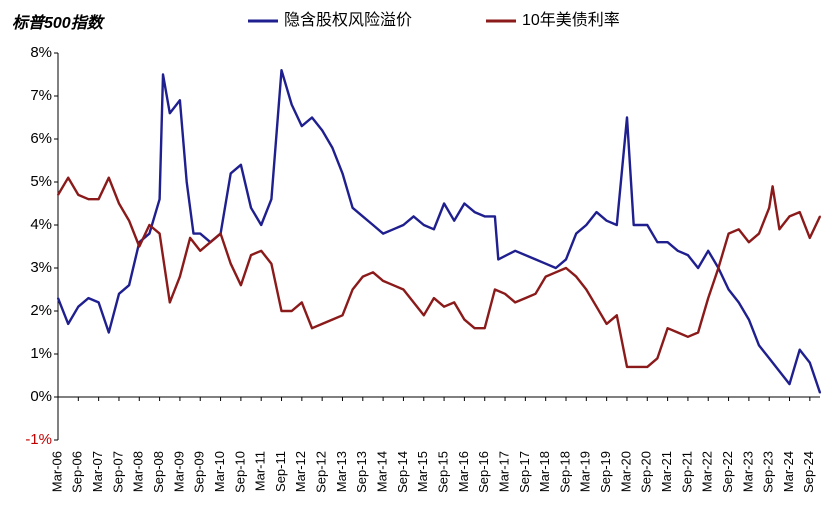  What do you see at coordinates (503, 471) in the screenshot?
I see `x-tick-label: Mar-17` at bounding box center [503, 471].